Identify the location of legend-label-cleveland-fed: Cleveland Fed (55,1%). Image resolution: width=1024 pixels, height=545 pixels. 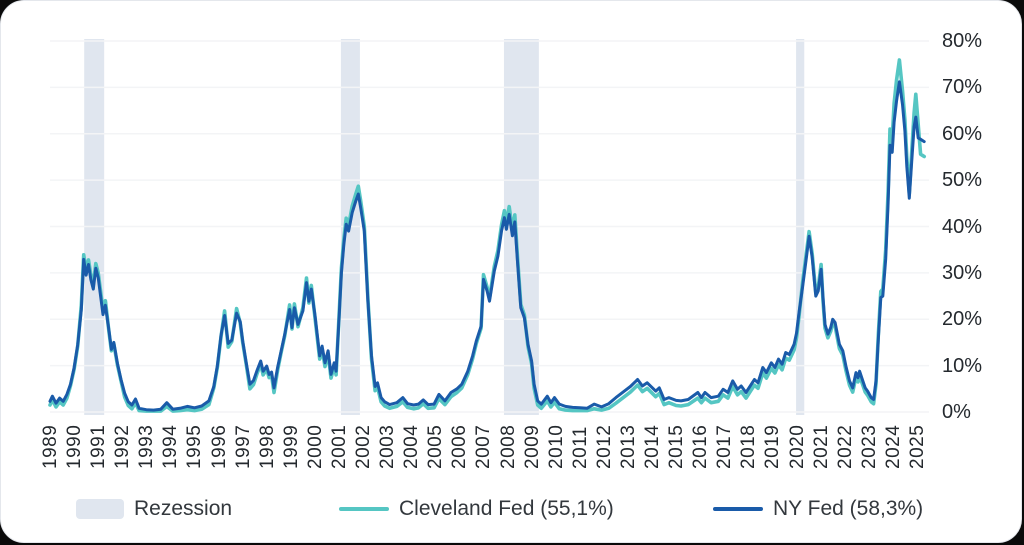
(506, 508).